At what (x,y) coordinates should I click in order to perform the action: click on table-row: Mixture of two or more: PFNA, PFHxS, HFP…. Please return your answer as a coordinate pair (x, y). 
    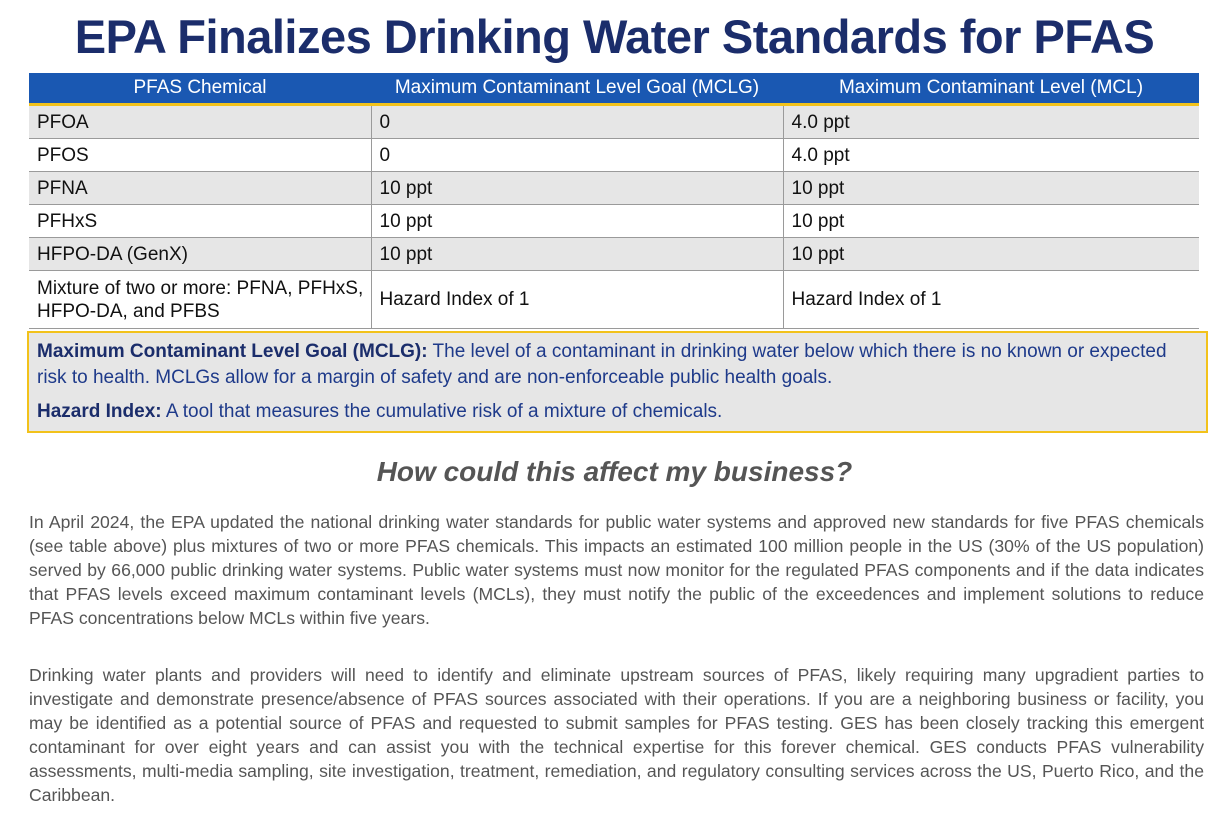
    Looking at the image, I should click on (614, 299).